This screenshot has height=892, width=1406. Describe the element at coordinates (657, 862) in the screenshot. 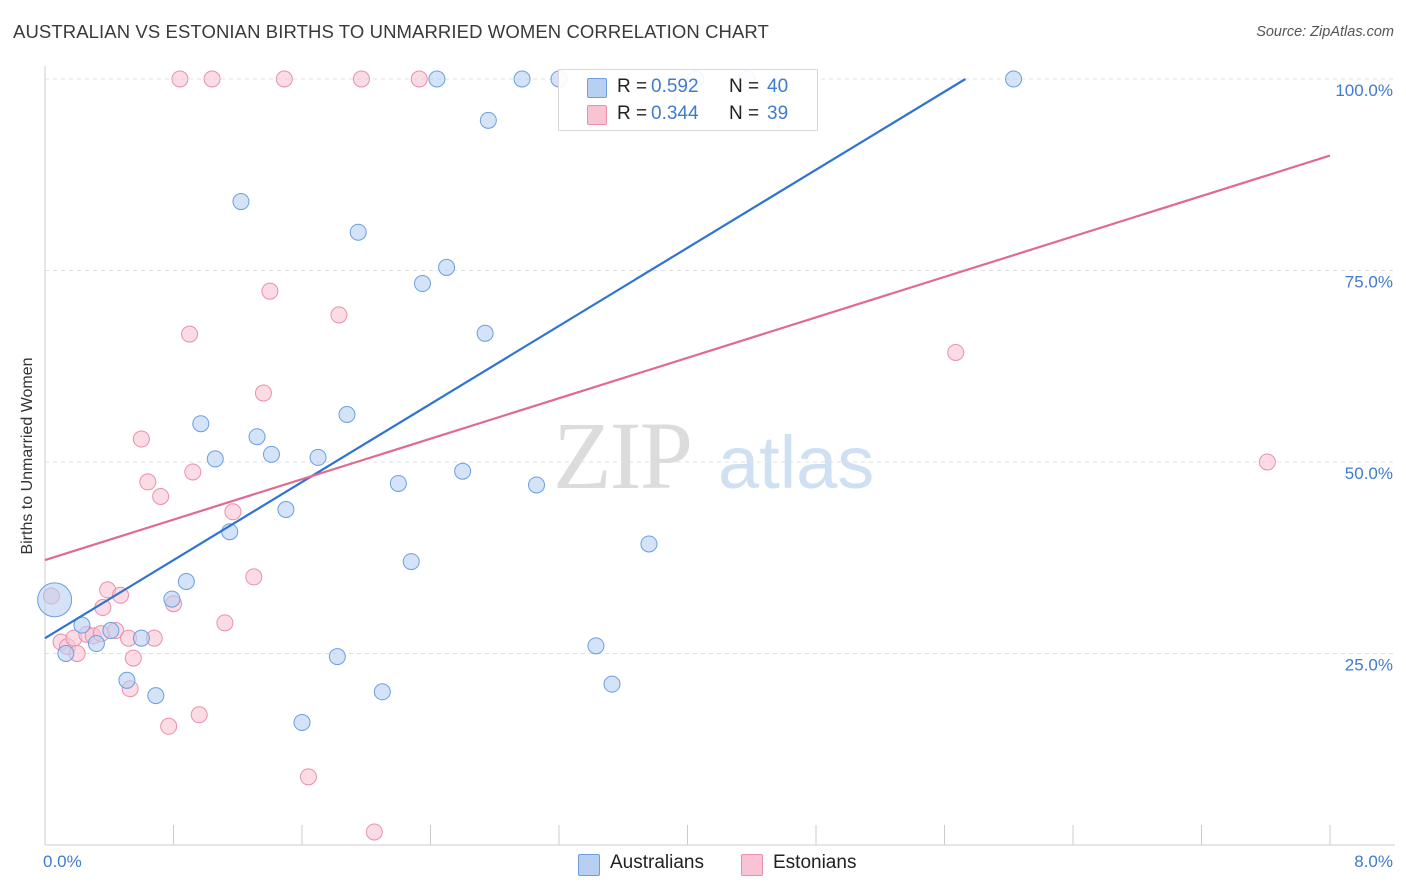

I see `australians-legend-label: Australians` at that location.